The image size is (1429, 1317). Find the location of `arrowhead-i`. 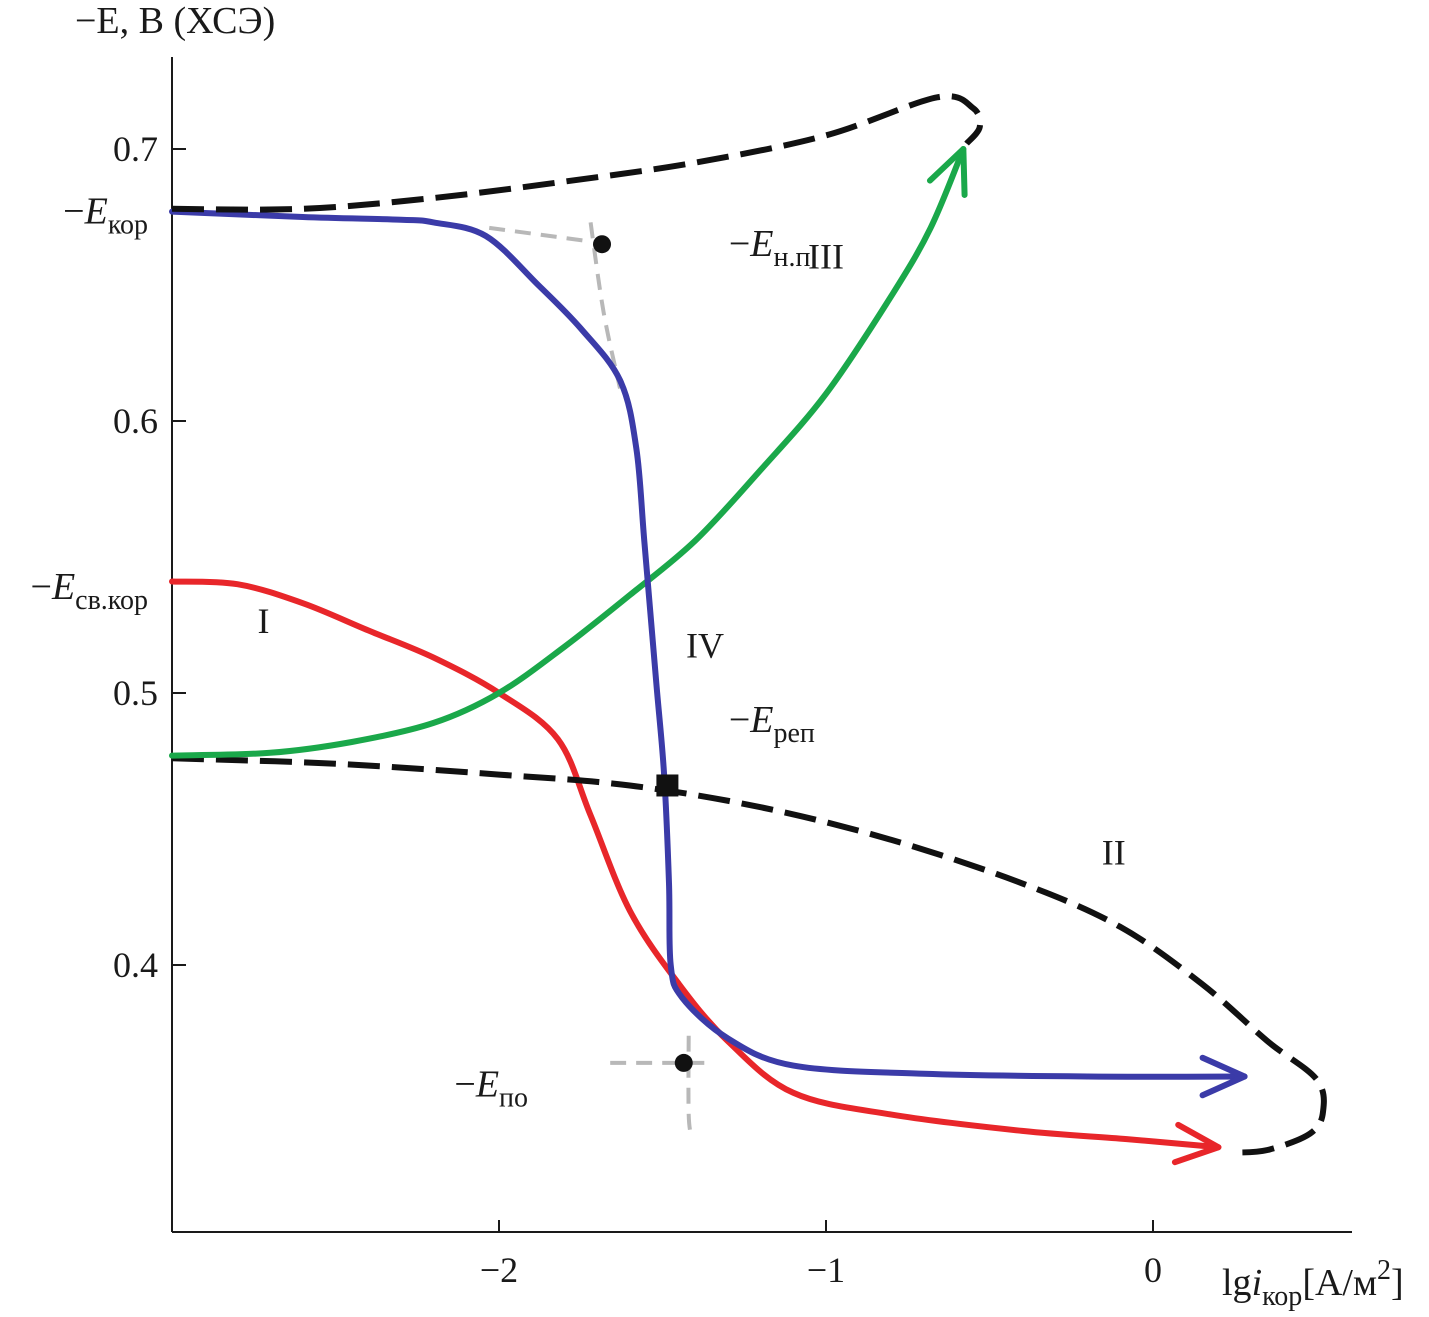

arrowhead-i is located at coordinates (1196, 1143).